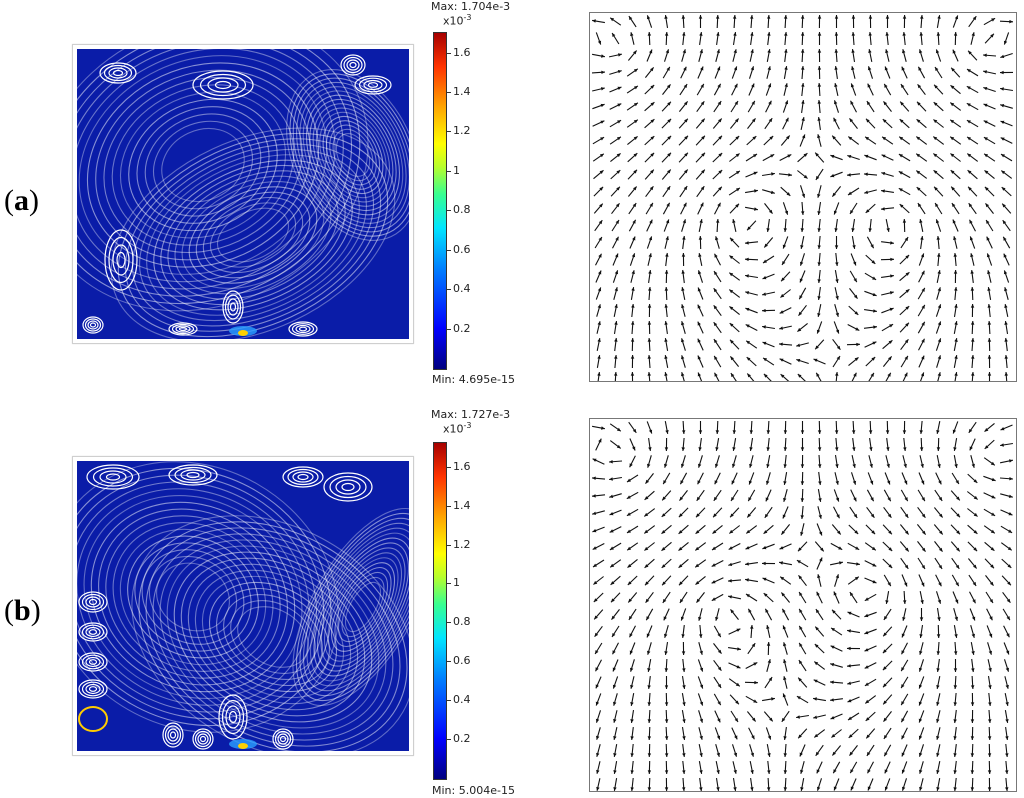  I want to click on corner-eddy-hot-b, so click(93, 719).